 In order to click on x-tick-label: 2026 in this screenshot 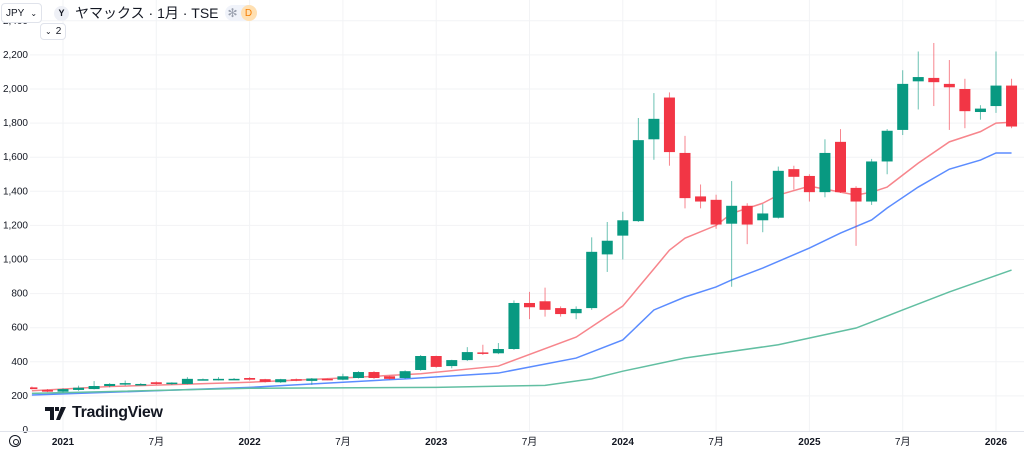, I will do `click(996, 442)`.